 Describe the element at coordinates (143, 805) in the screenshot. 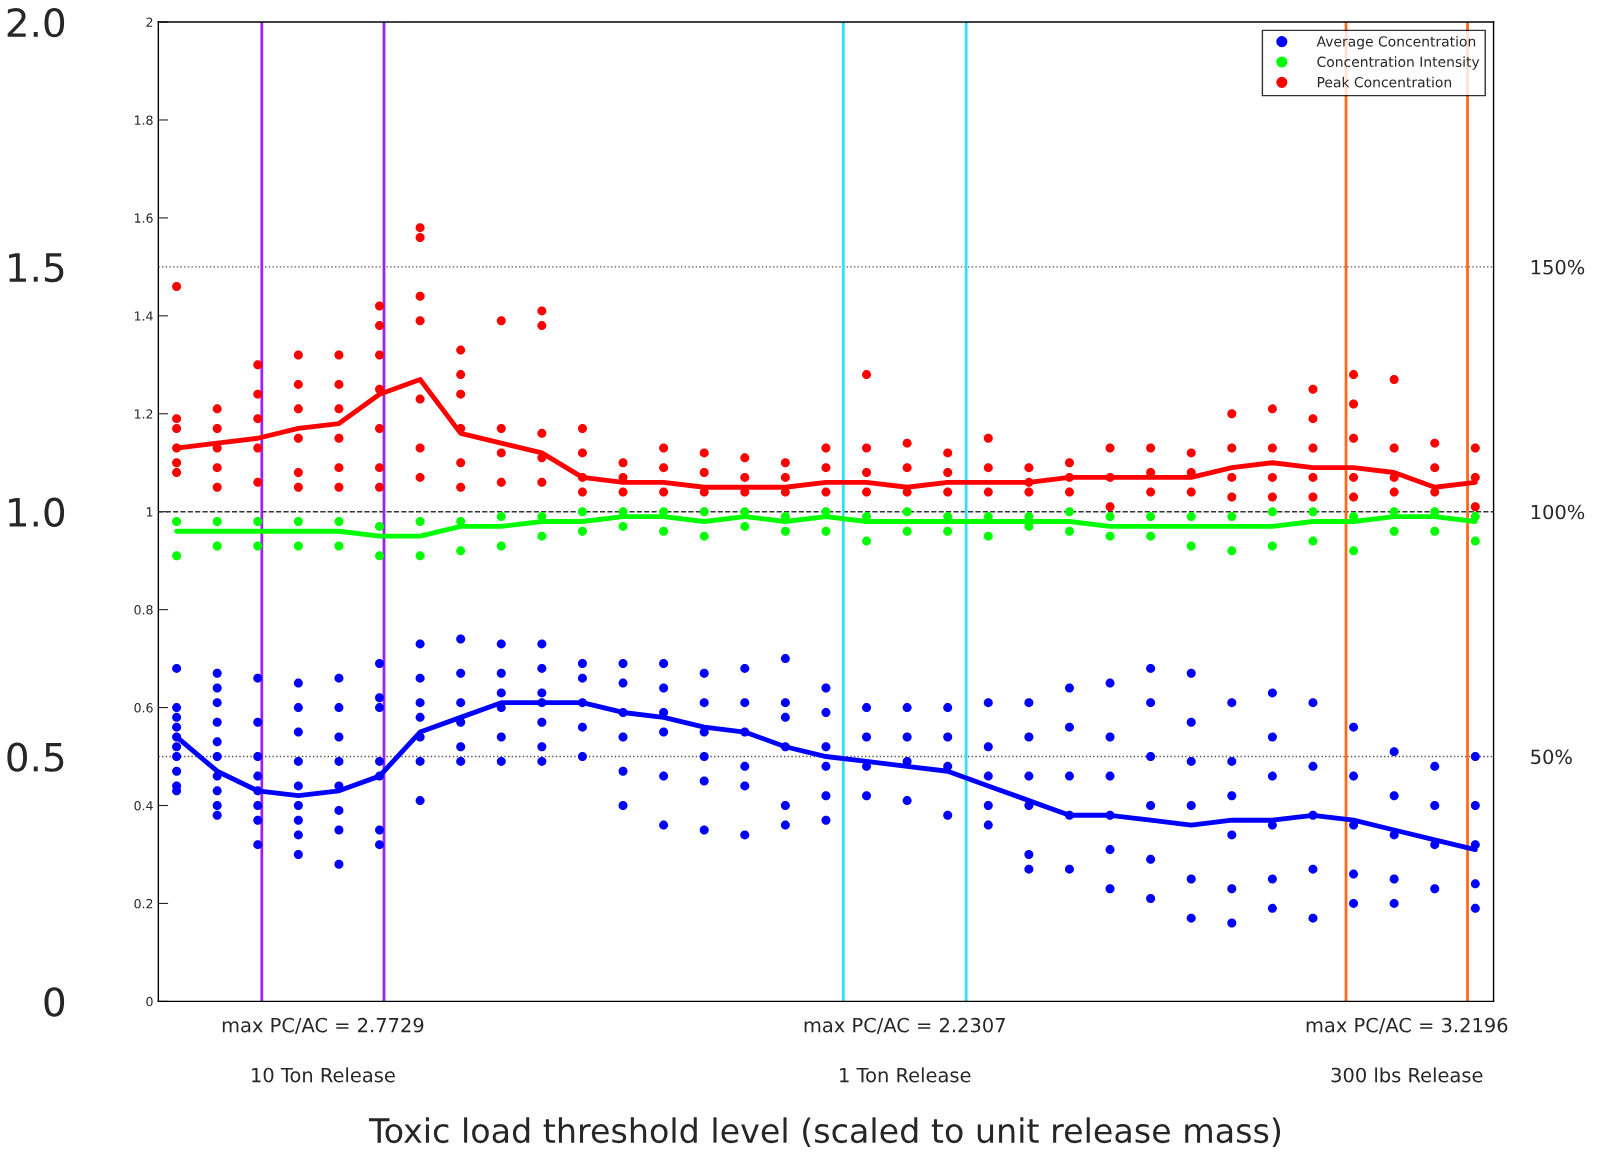

I see `y-tick-label: 0.4` at that location.